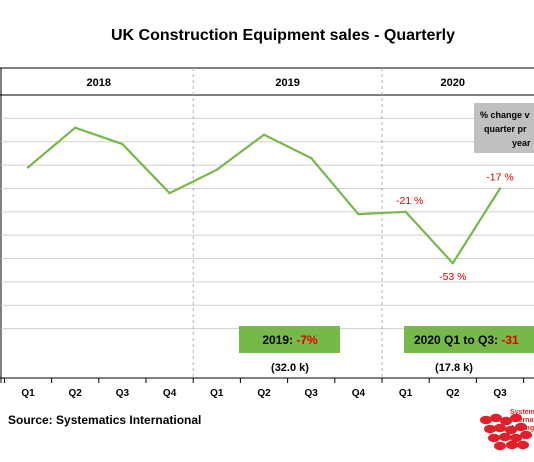 The height and width of the screenshot is (462, 534). I want to click on category-labels: Q1 Q2 Q3 Q4 Q1 Q2 Q3 Q4 Q1 Q2 Q3, so click(264, 393).